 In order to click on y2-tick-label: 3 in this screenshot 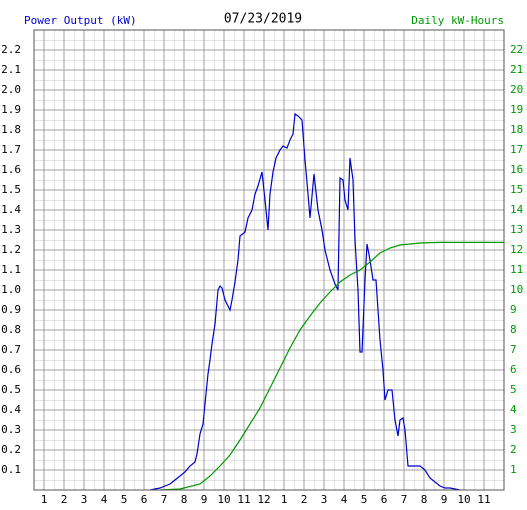, I will do `click(513, 429)`.